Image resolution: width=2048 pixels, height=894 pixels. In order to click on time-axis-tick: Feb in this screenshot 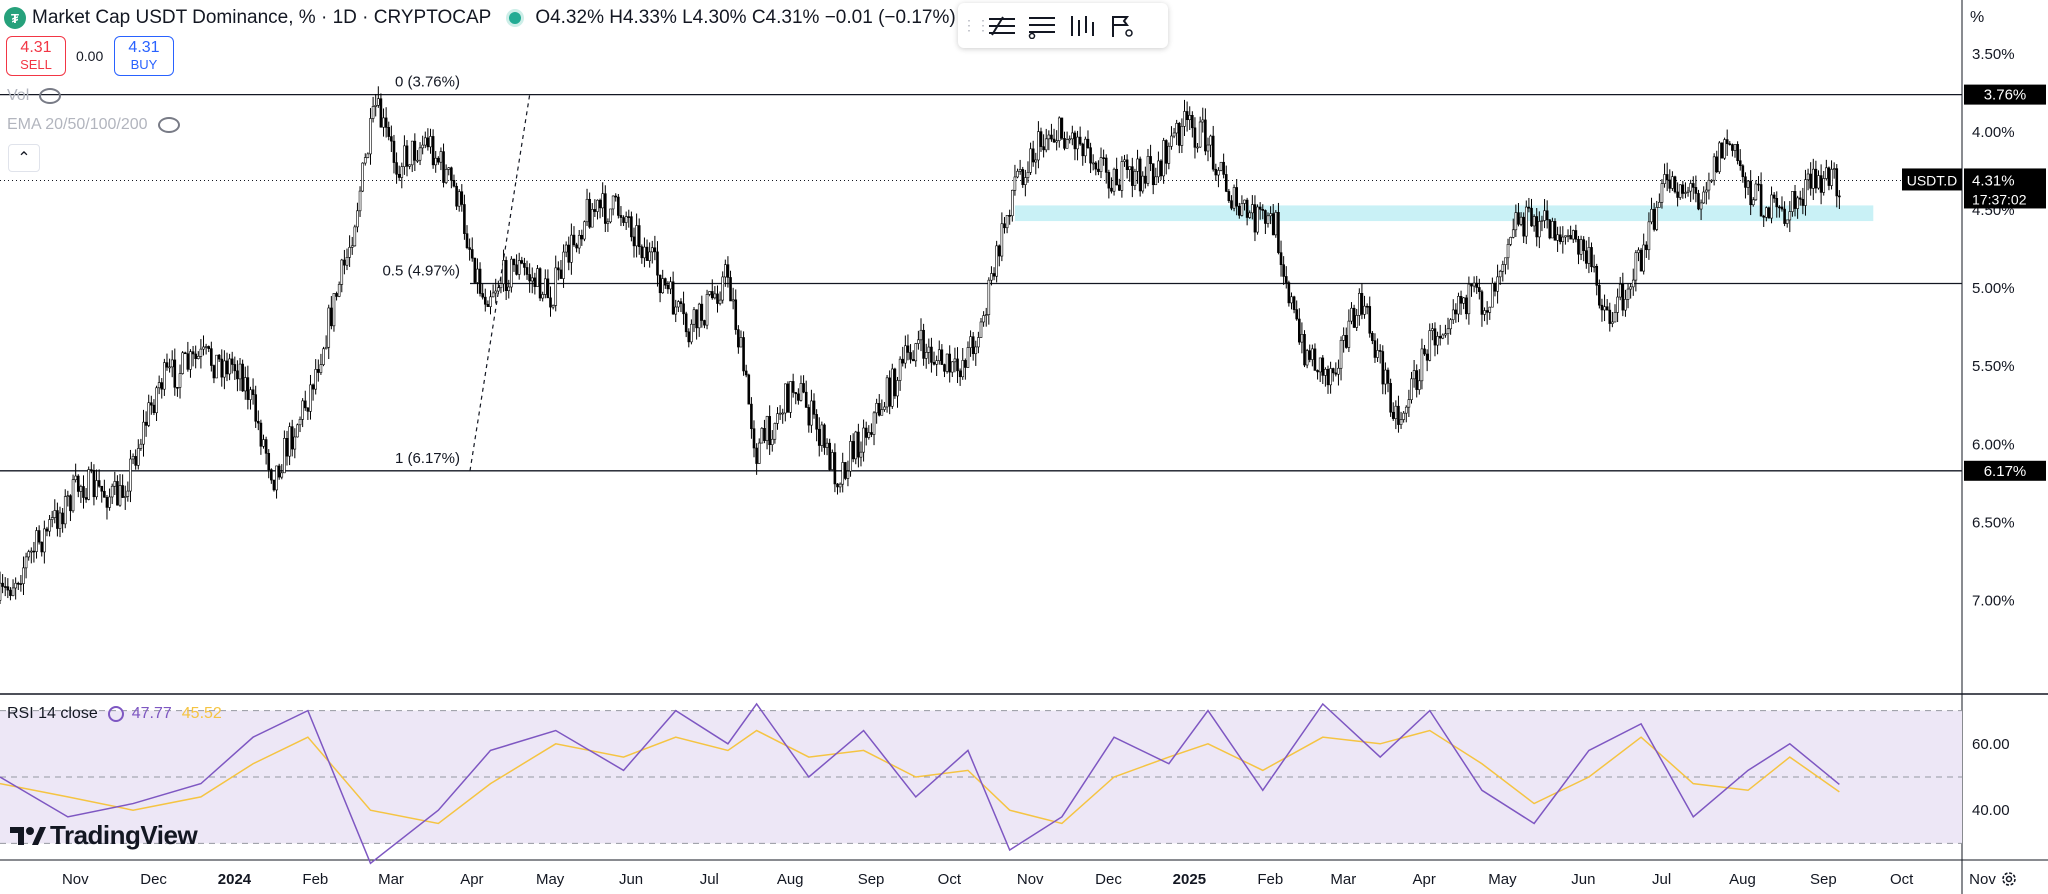, I will do `click(315, 879)`.